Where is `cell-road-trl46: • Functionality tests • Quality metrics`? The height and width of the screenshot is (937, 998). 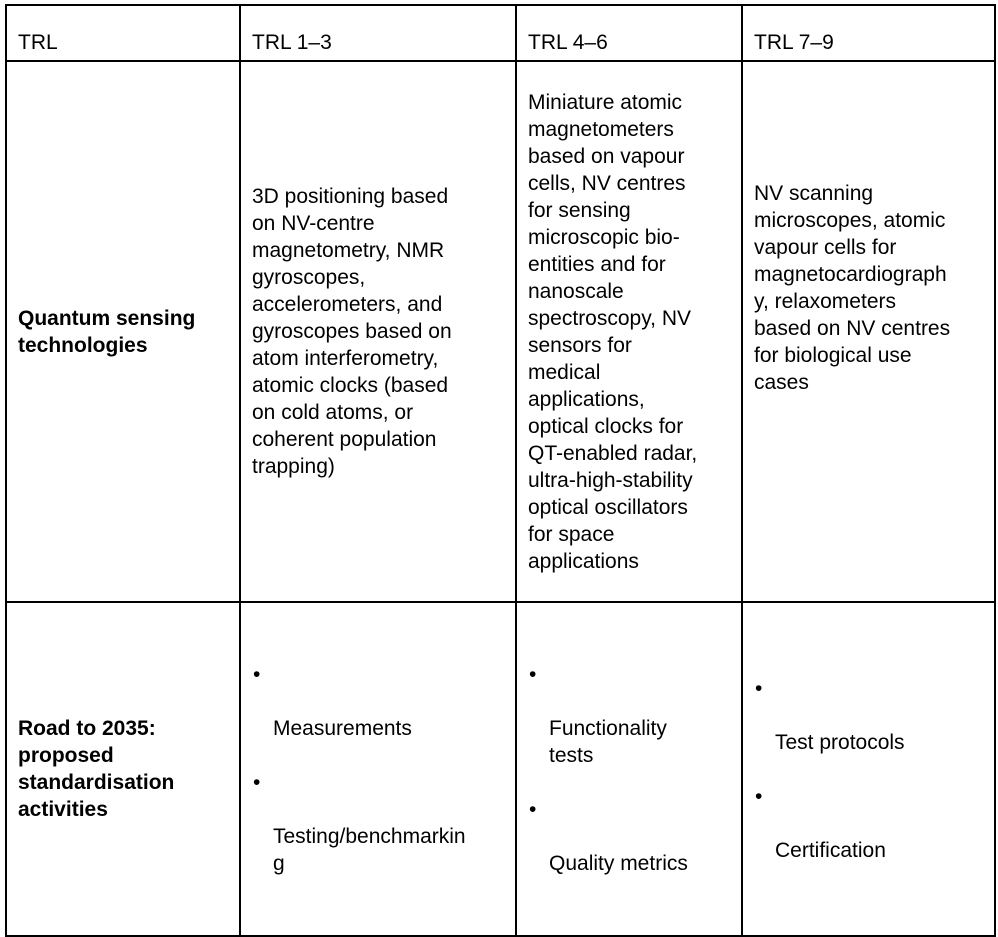
cell-road-trl46: • Functionality tests • Quality metrics is located at coordinates (629, 769).